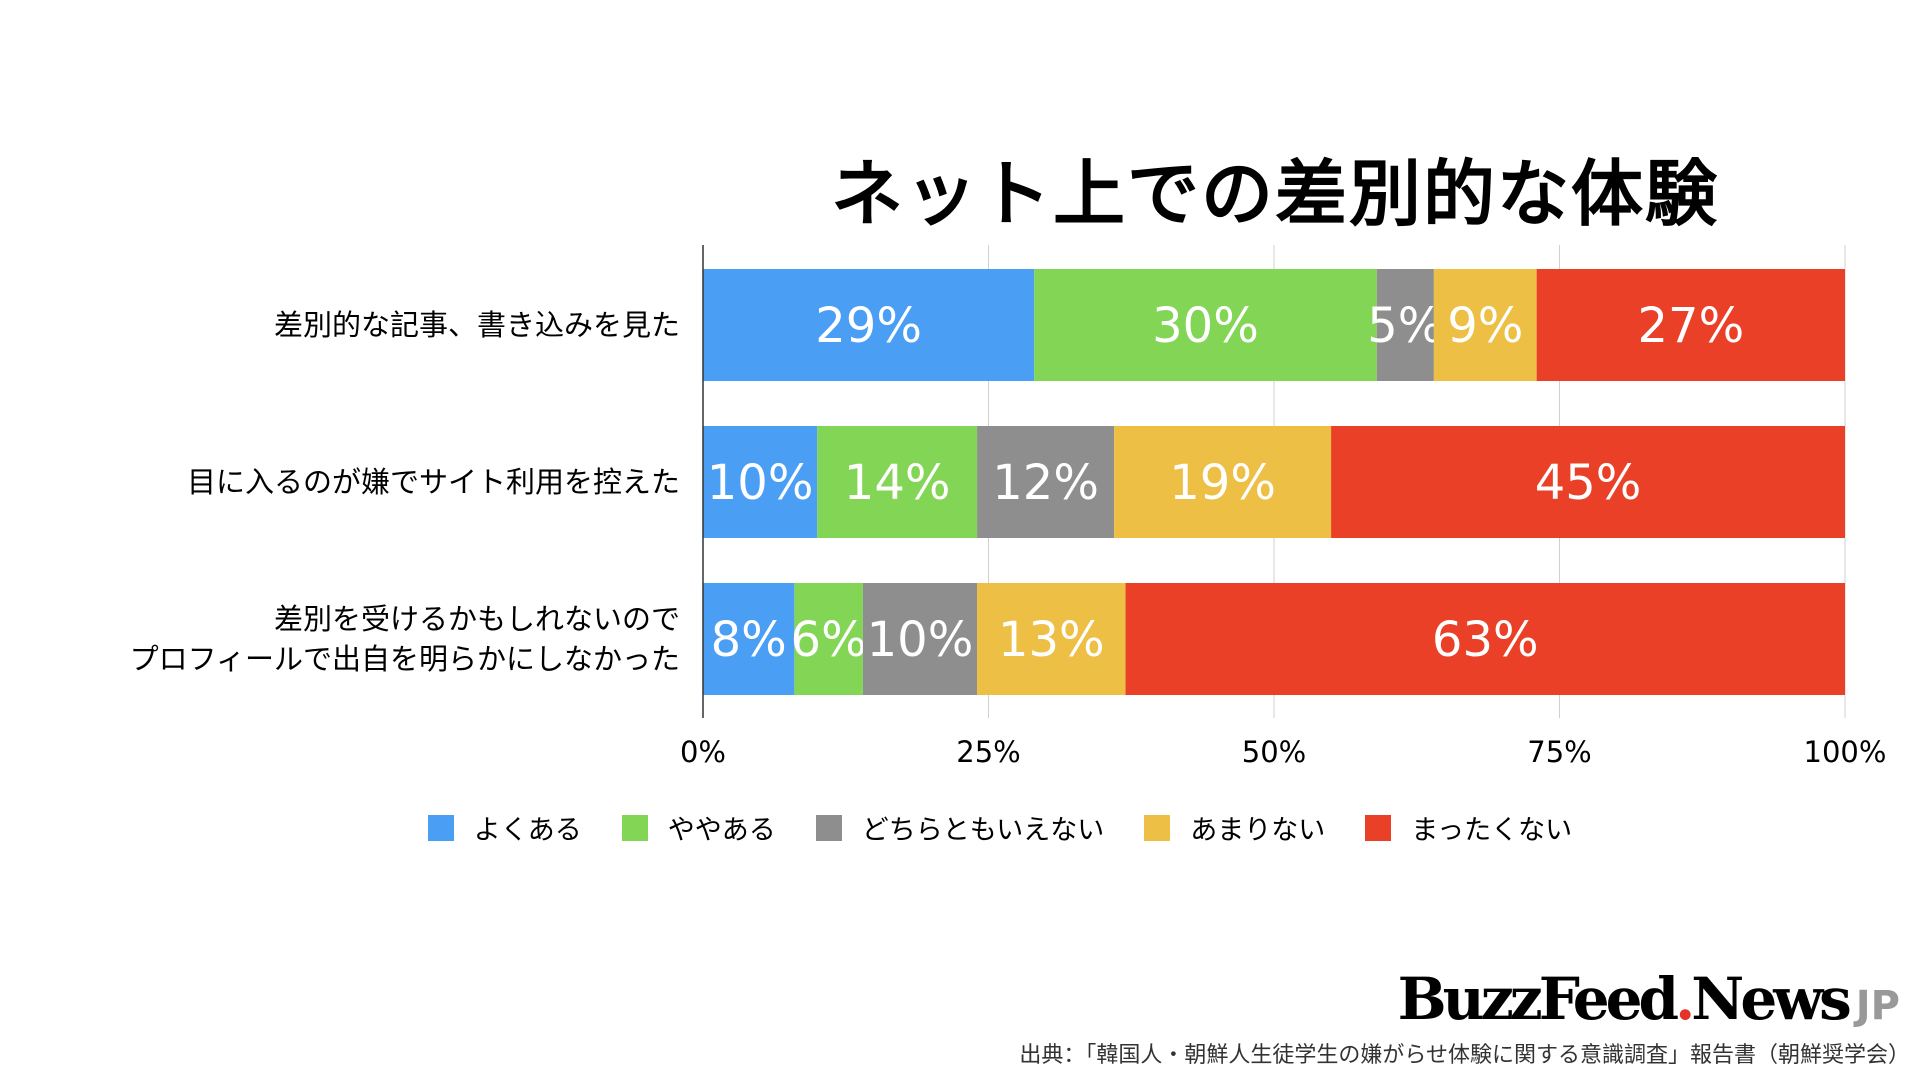 The height and width of the screenshot is (1080, 1920). What do you see at coordinates (1559, 752) in the screenshot?
I see `x-tick-label: 75%` at bounding box center [1559, 752].